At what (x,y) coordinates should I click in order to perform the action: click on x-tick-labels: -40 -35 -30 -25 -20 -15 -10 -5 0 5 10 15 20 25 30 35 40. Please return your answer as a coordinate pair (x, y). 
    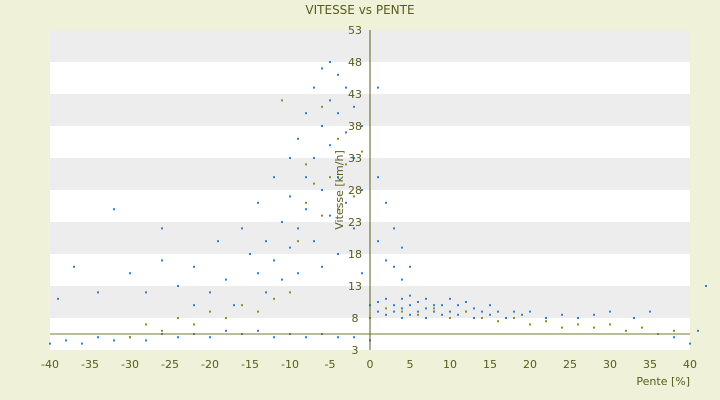
    Looking at the image, I should click on (369, 364).